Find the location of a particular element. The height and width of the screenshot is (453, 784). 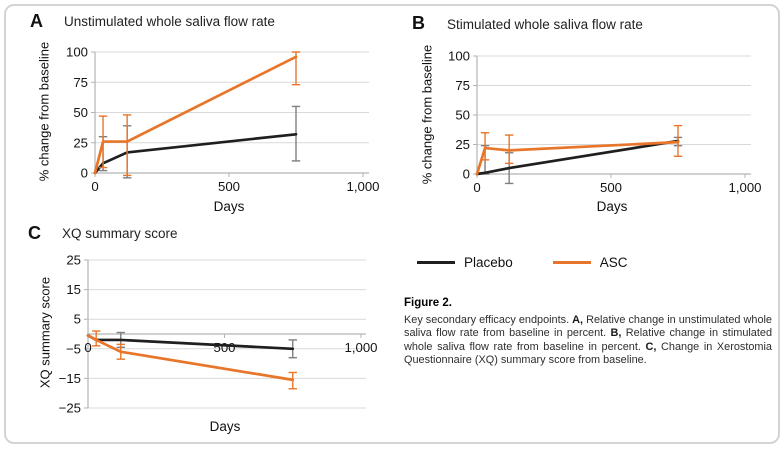

caption-segment: C, is located at coordinates (651, 346).